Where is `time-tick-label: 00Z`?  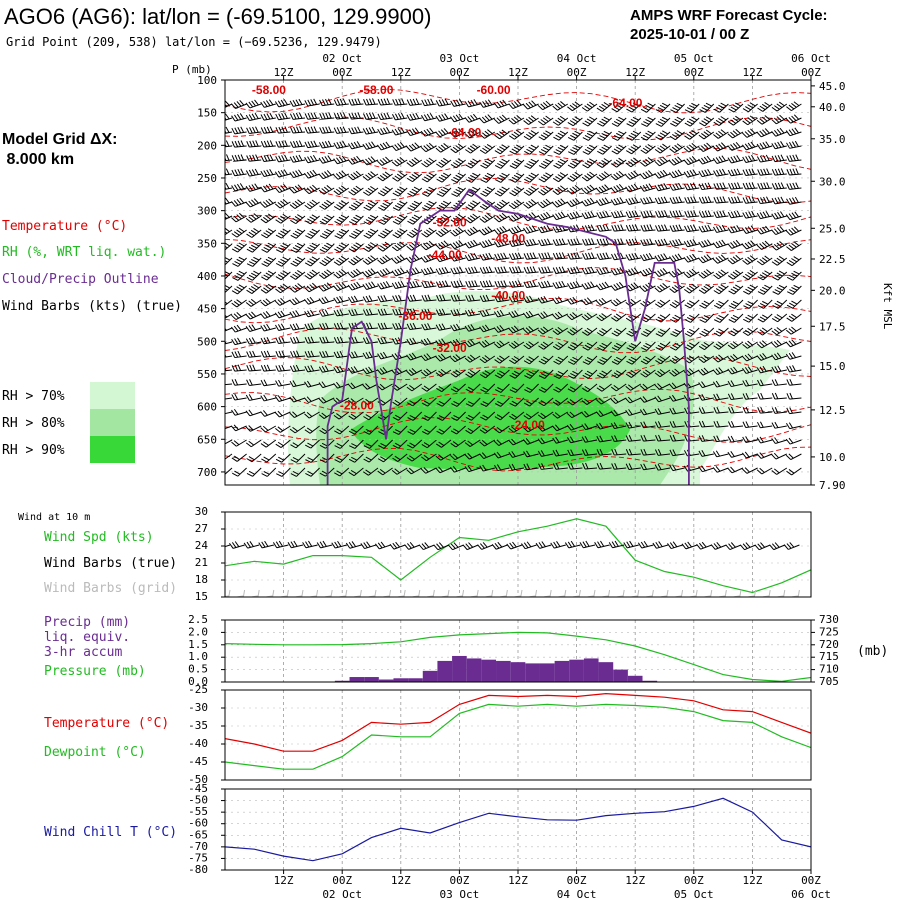 time-tick-label: 00Z is located at coordinates (811, 72).